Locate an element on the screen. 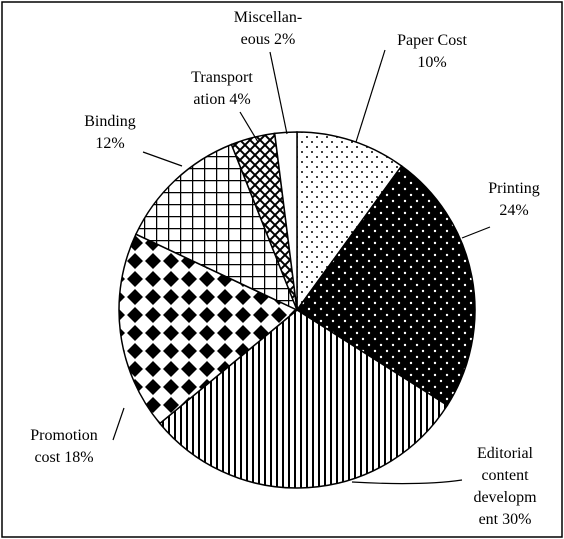 Image resolution: width=564 pixels, height=539 pixels. slice-label: Editorial content developm ent 30% is located at coordinates (504, 487).